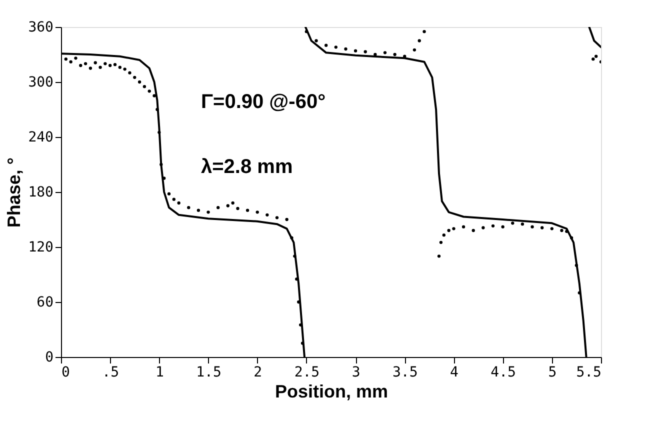  Describe the element at coordinates (454, 372) in the screenshot. I see `x-tick-label: 4` at that location.